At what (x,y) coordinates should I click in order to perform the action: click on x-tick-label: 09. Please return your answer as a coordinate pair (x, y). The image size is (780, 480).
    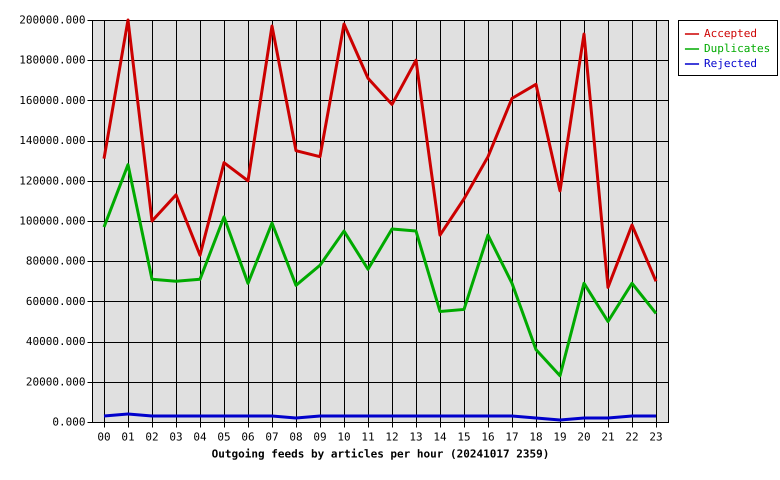
    Looking at the image, I should click on (320, 437).